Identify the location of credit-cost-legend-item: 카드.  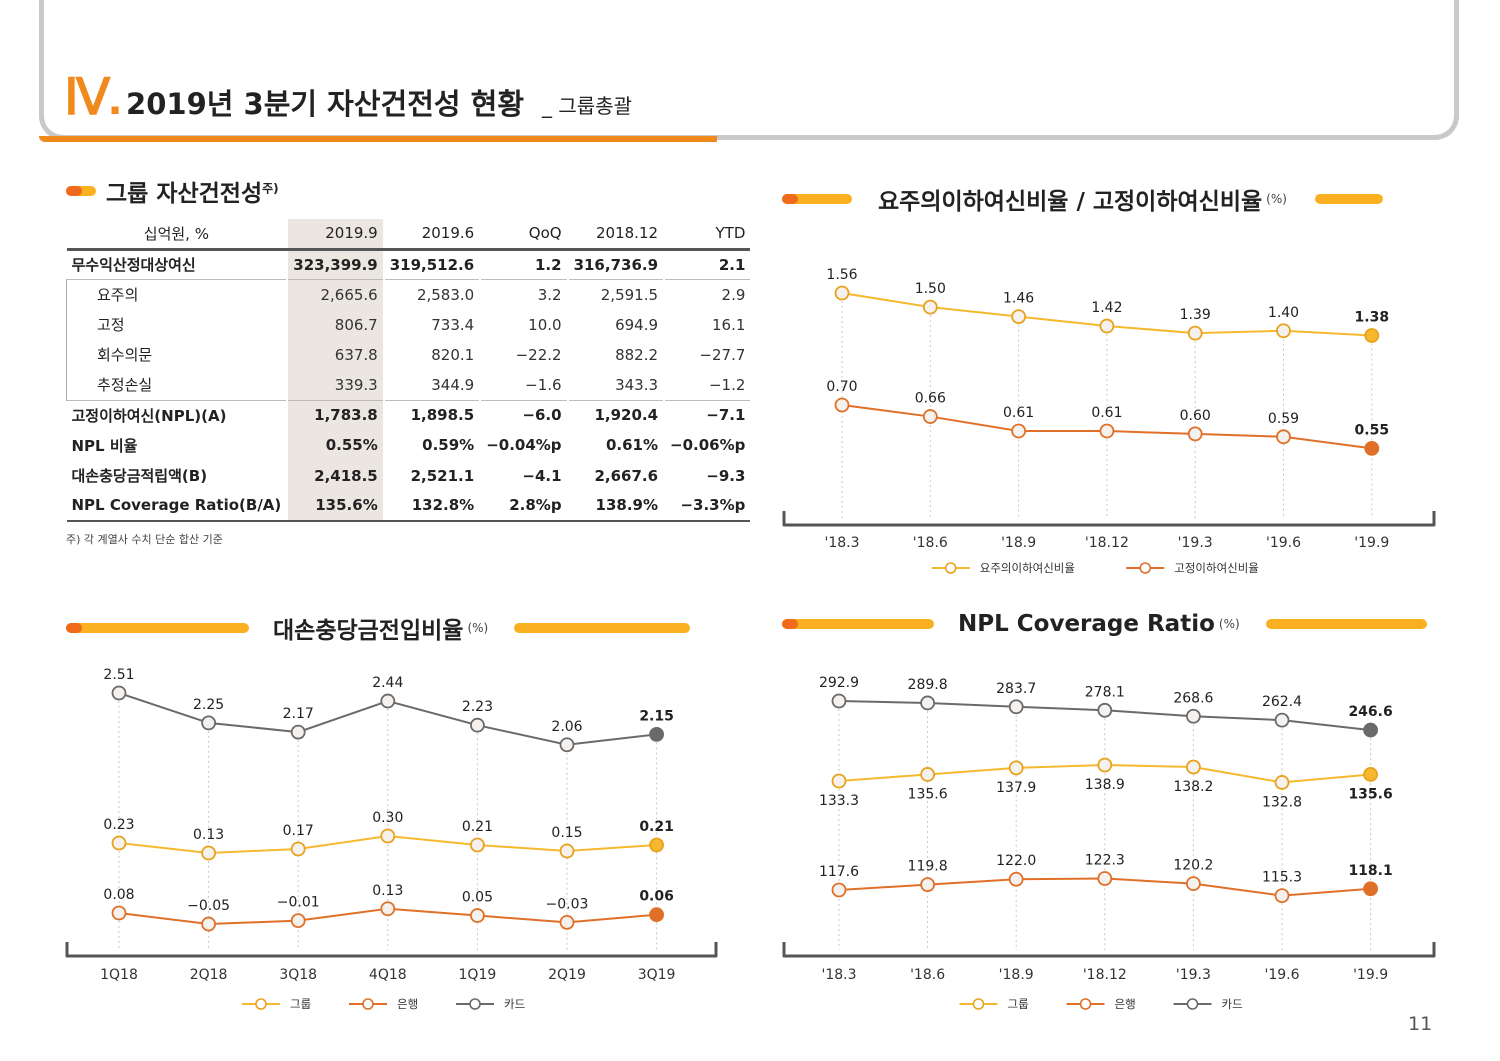
(490, 1004).